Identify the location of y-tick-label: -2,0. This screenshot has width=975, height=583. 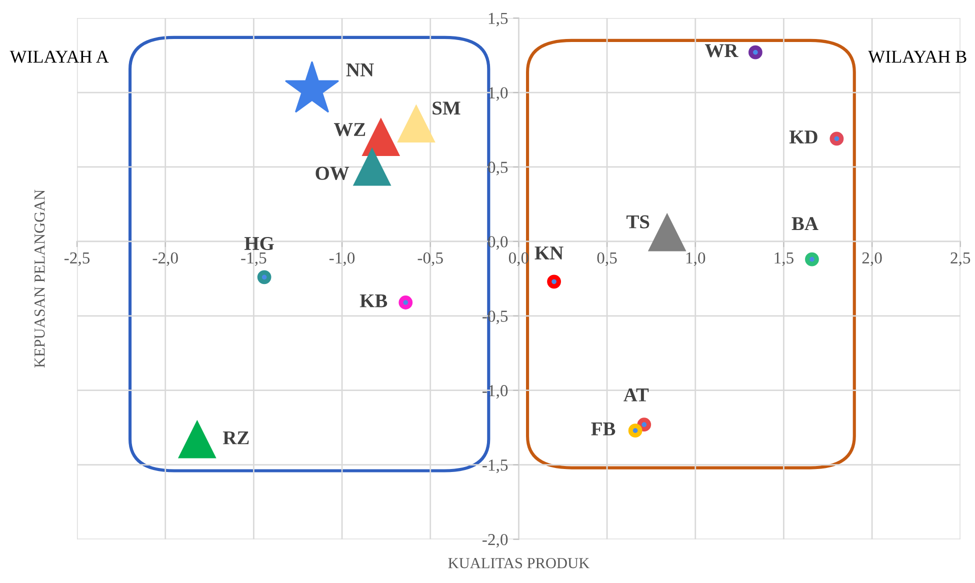
(495, 541).